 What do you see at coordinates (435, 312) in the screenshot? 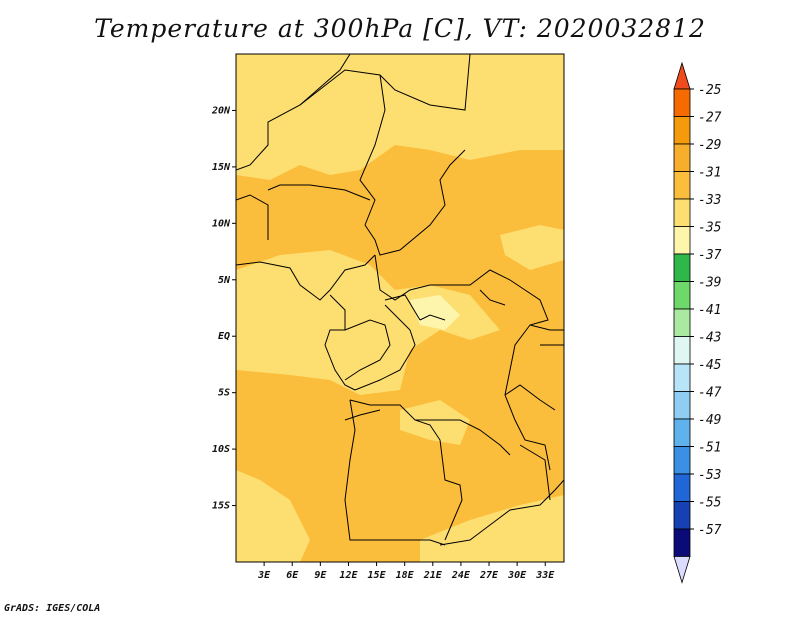
I see `field-cool-patch` at bounding box center [435, 312].